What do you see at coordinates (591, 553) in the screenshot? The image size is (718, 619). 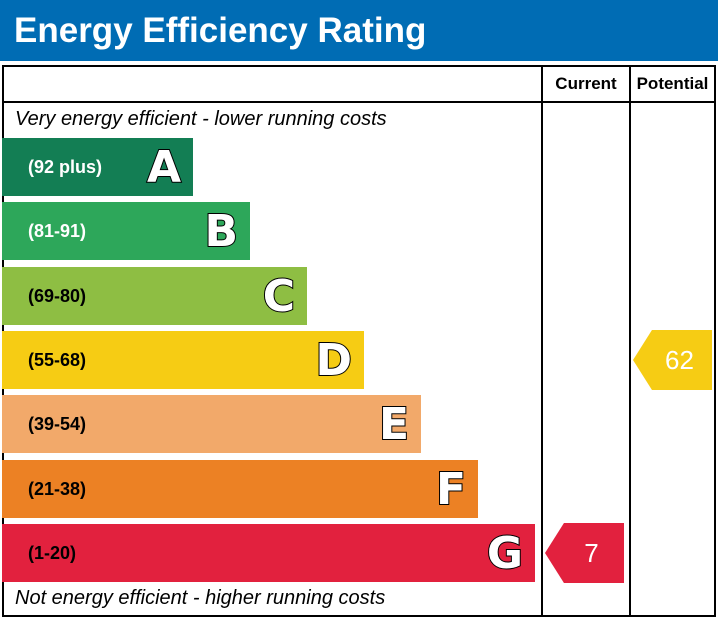 I see `current-rating-value: 7` at bounding box center [591, 553].